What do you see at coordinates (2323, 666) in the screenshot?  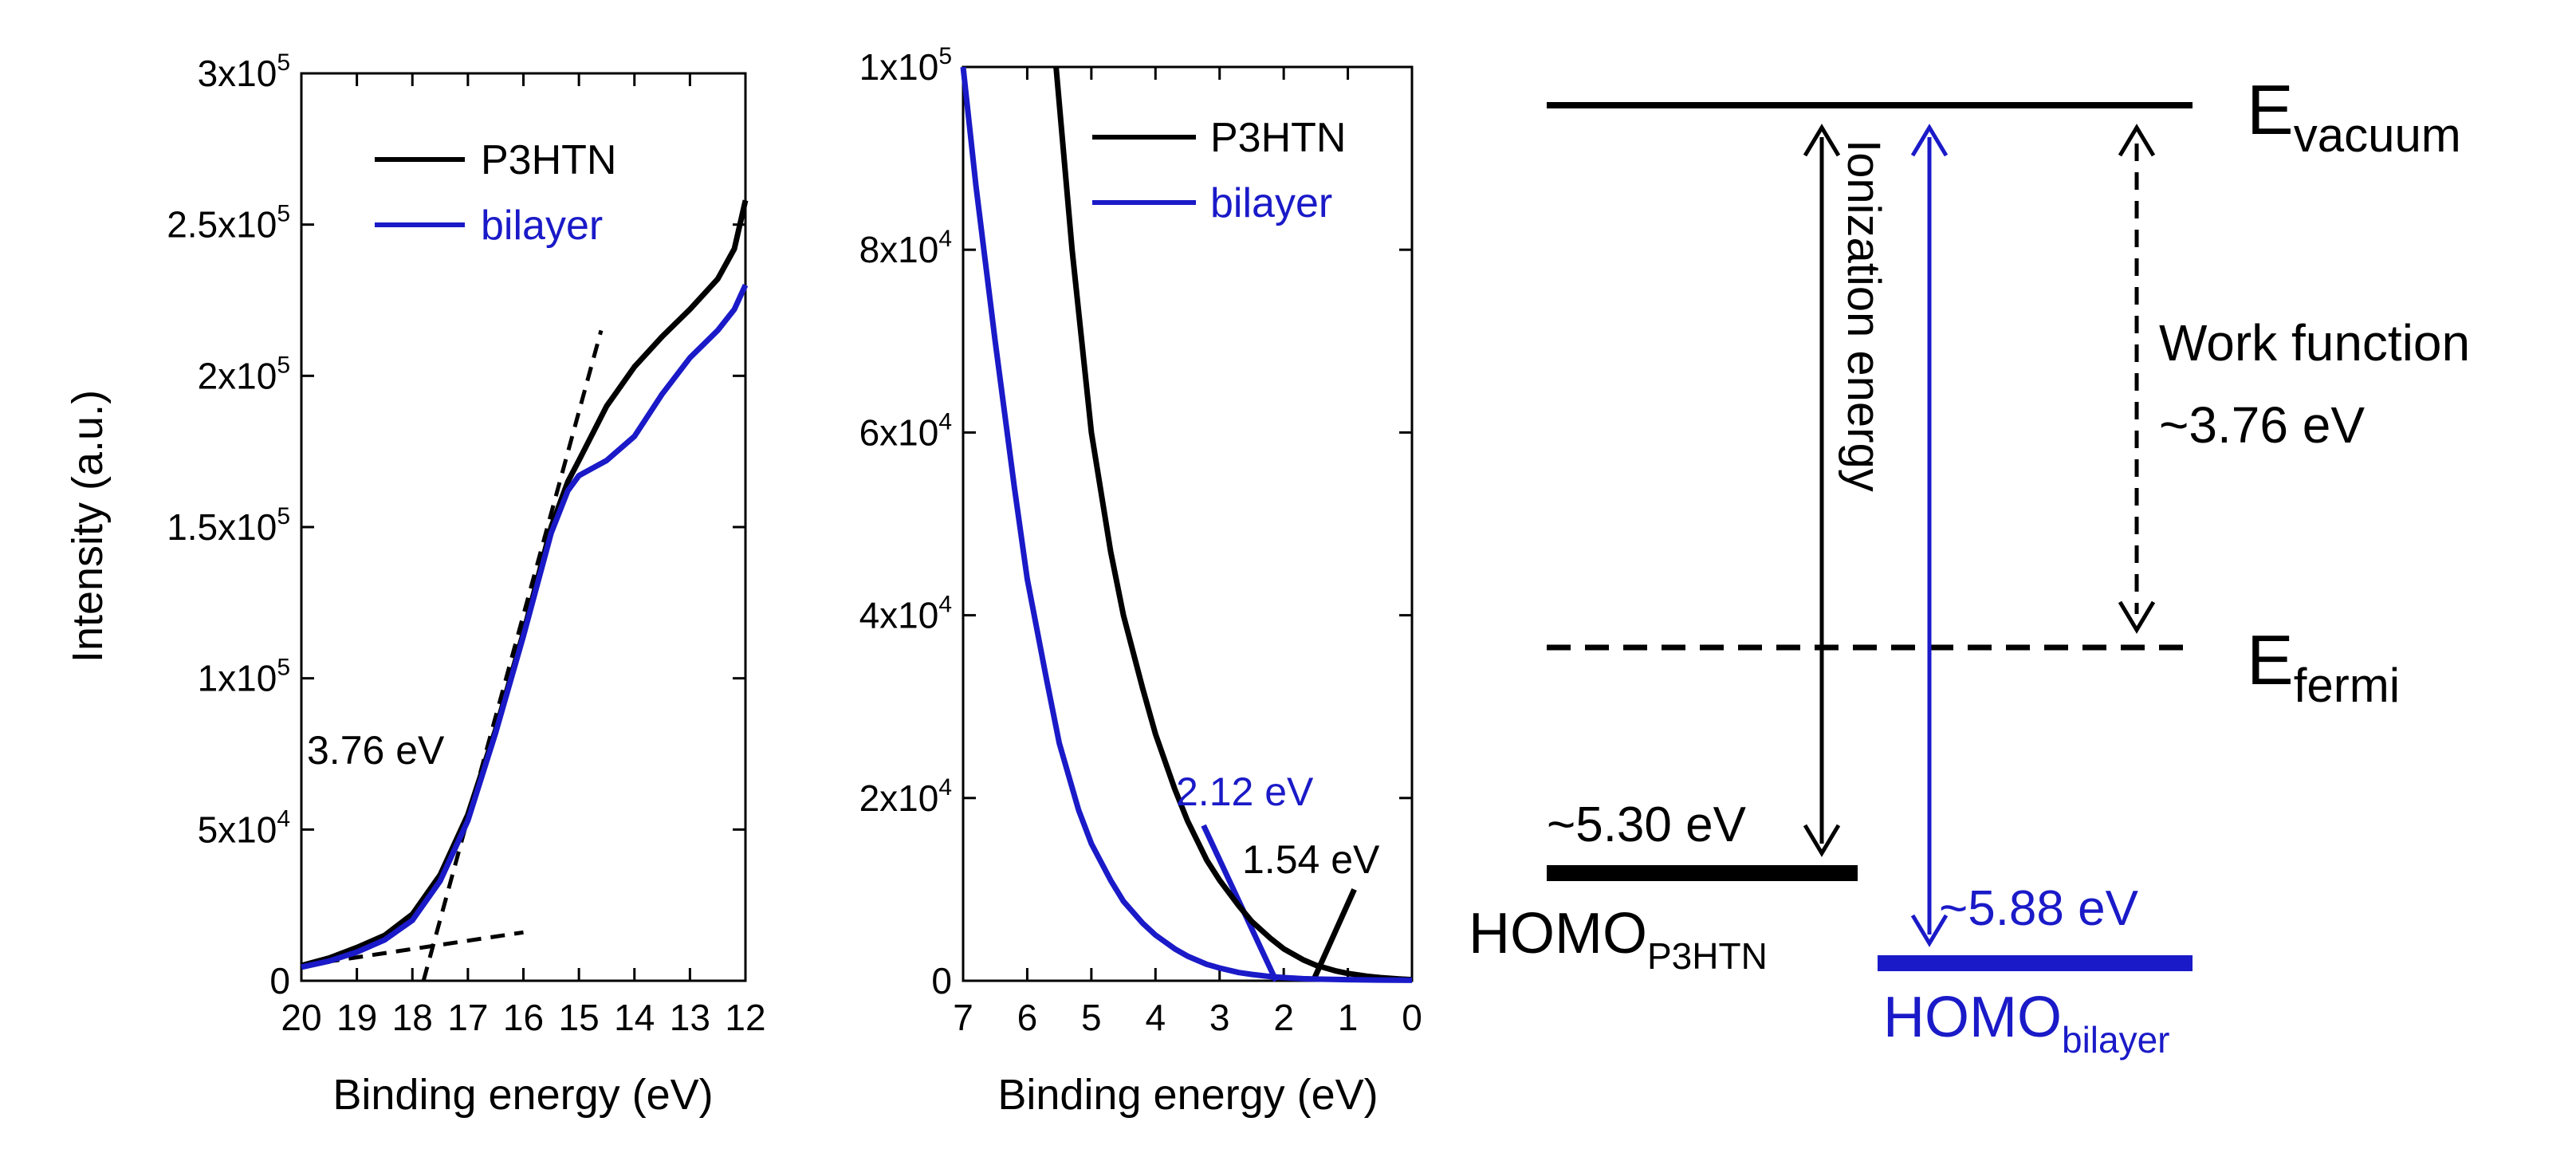 I see `e-fermi-label: Efermi` at bounding box center [2323, 666].